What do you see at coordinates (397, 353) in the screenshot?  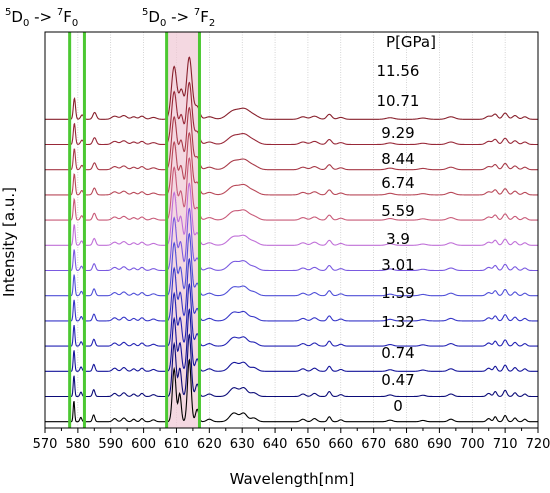 I see `pressure-label: 0.74` at bounding box center [397, 353].